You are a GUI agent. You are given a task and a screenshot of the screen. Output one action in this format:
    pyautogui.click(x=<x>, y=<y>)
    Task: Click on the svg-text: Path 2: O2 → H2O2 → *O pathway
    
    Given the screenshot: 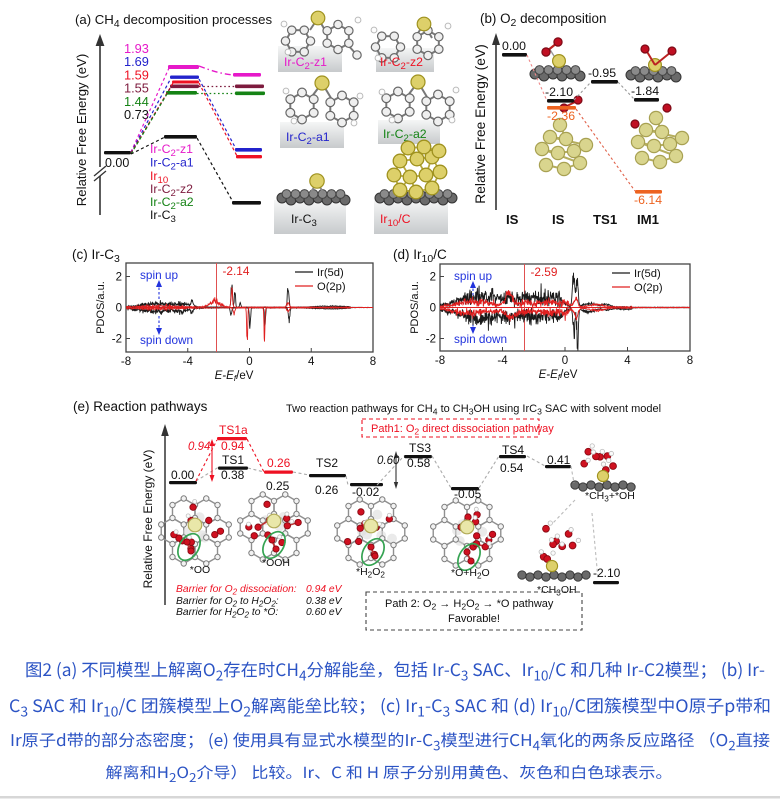 What is the action you would take?
    pyautogui.click(x=469, y=605)
    